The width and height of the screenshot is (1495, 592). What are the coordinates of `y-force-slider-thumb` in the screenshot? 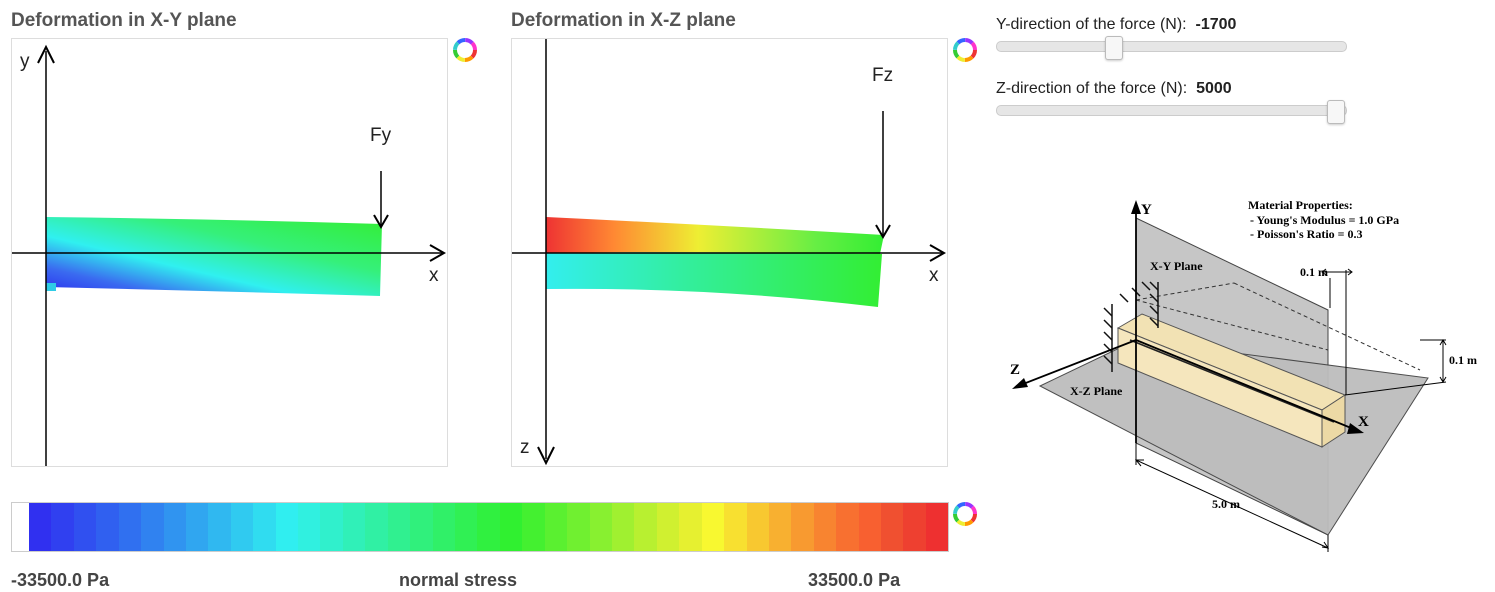 It's located at (1114, 48).